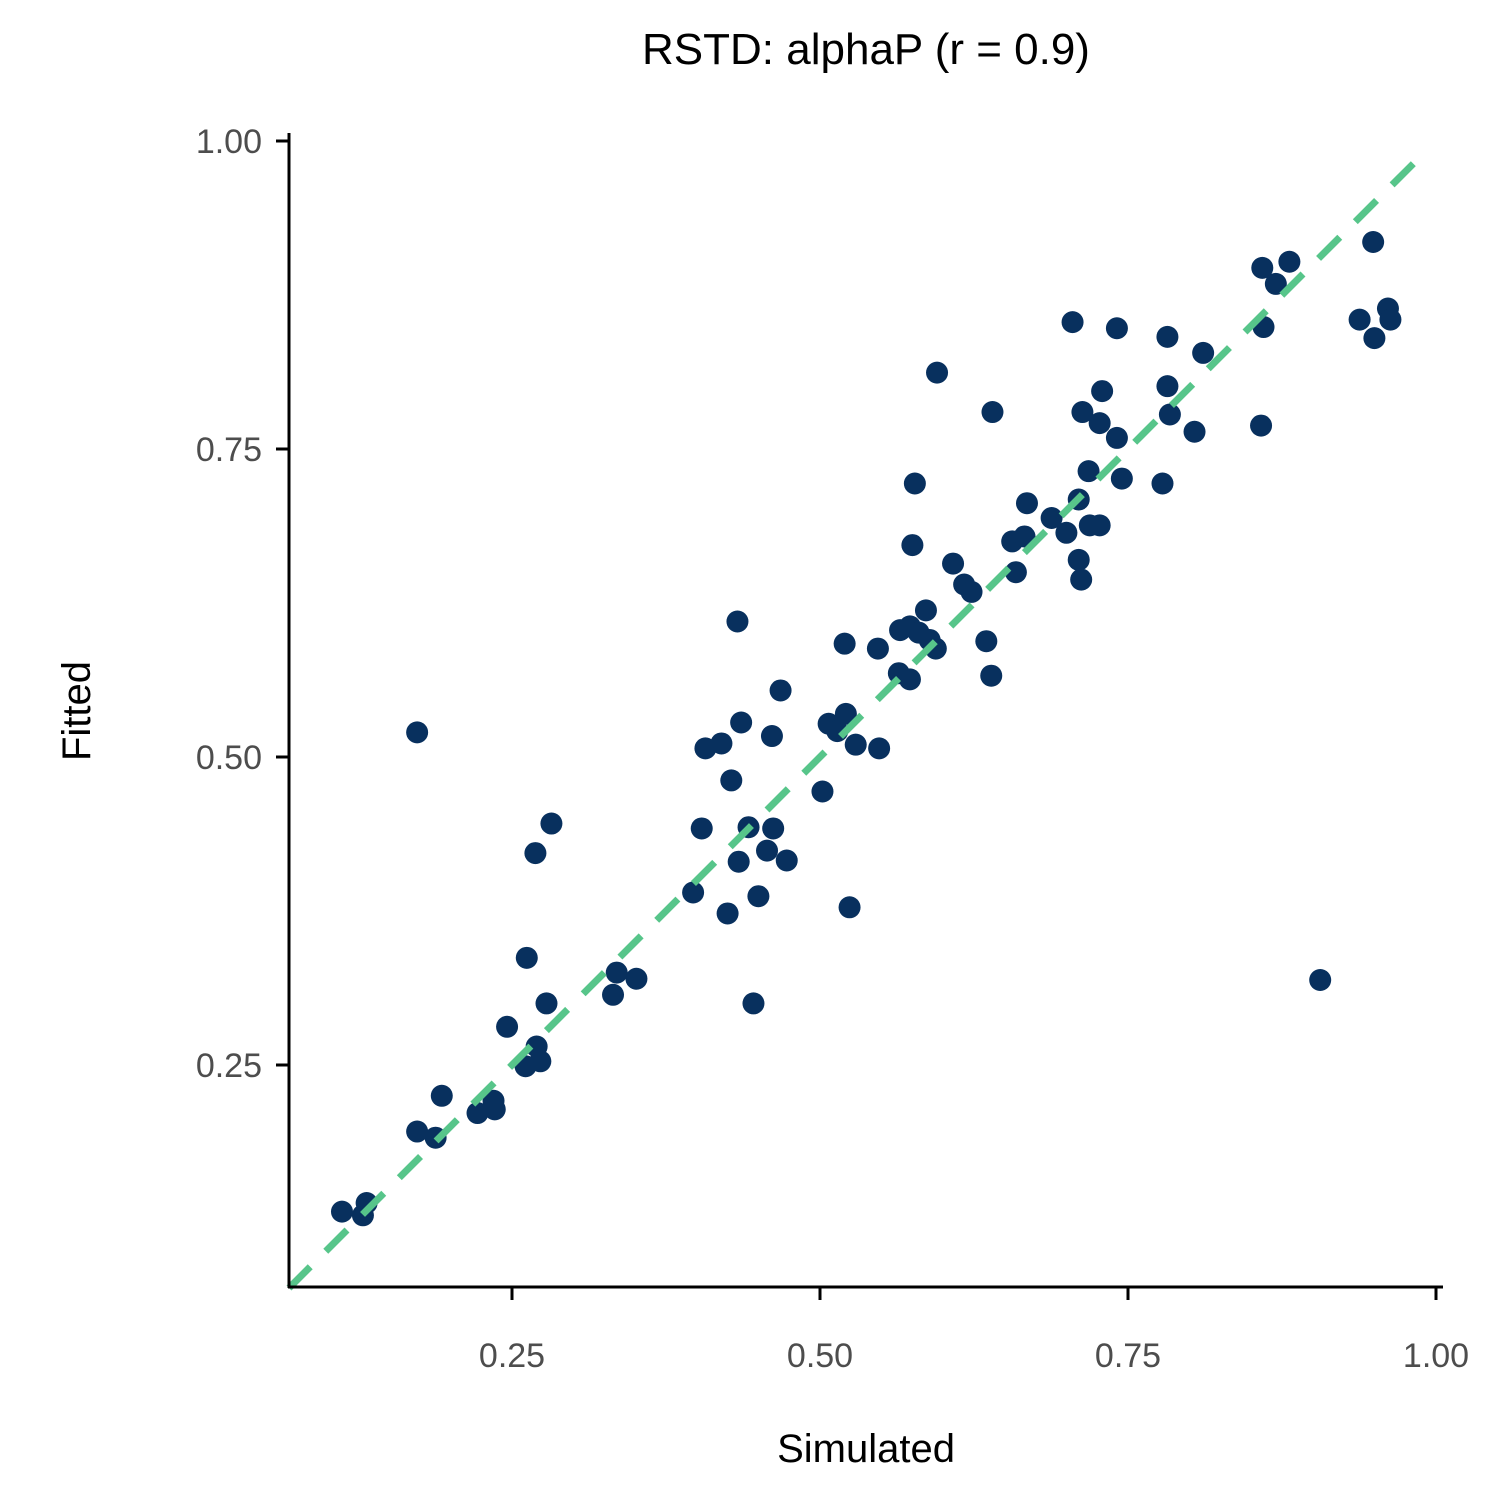 The width and height of the screenshot is (1500, 1500). I want to click on x-tick-label: 0.75, so click(1128, 1356).